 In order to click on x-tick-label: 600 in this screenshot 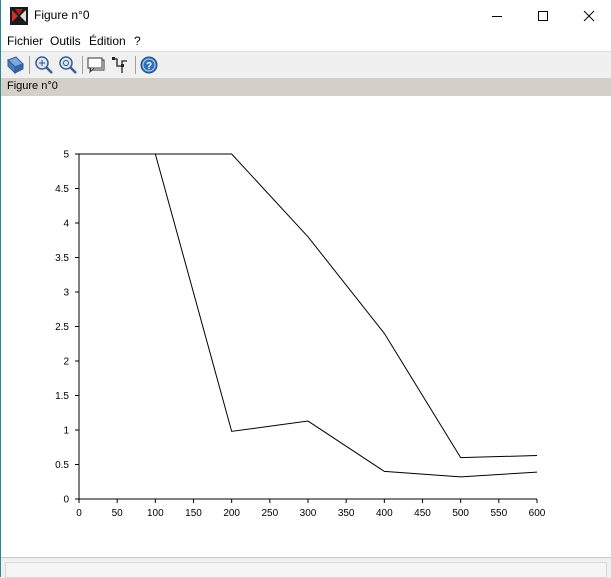, I will do `click(537, 513)`.